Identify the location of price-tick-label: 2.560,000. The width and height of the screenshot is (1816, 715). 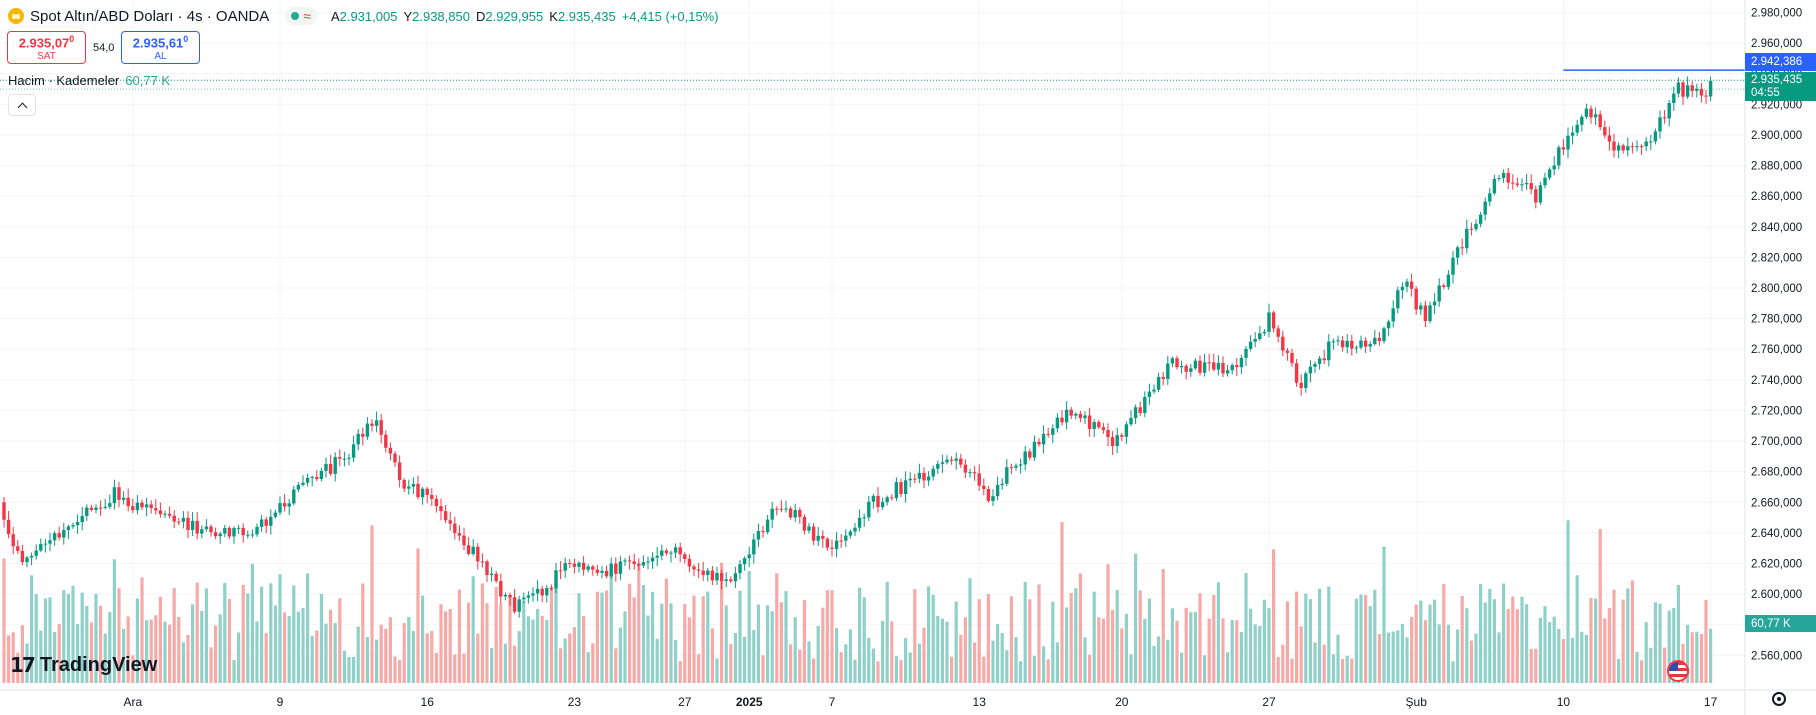
(1776, 656).